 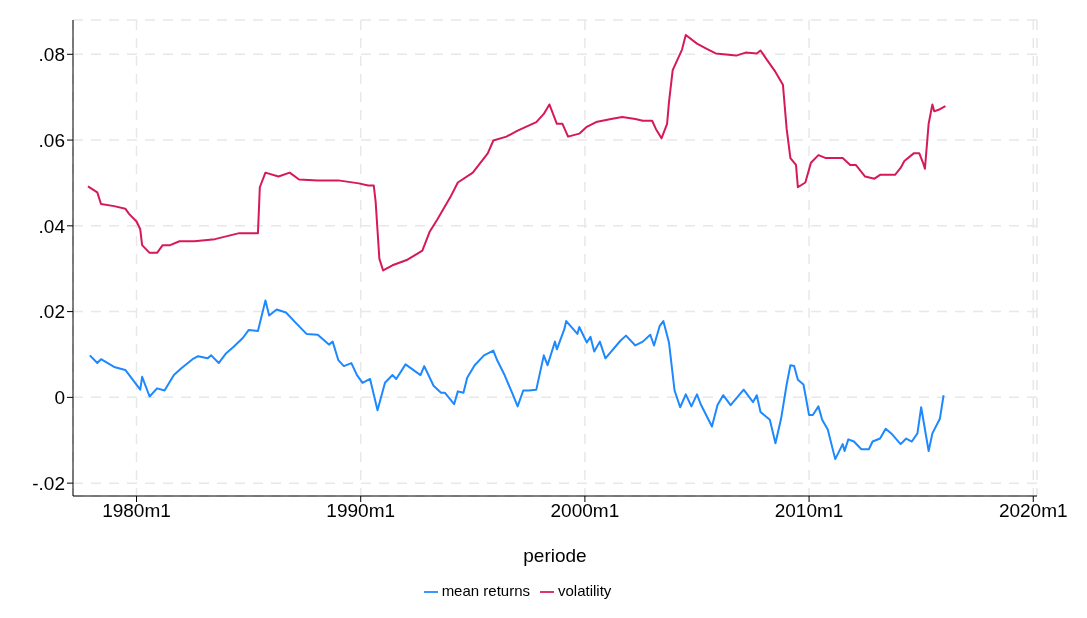 I want to click on y-tick-label: .08, so click(x=51, y=55).